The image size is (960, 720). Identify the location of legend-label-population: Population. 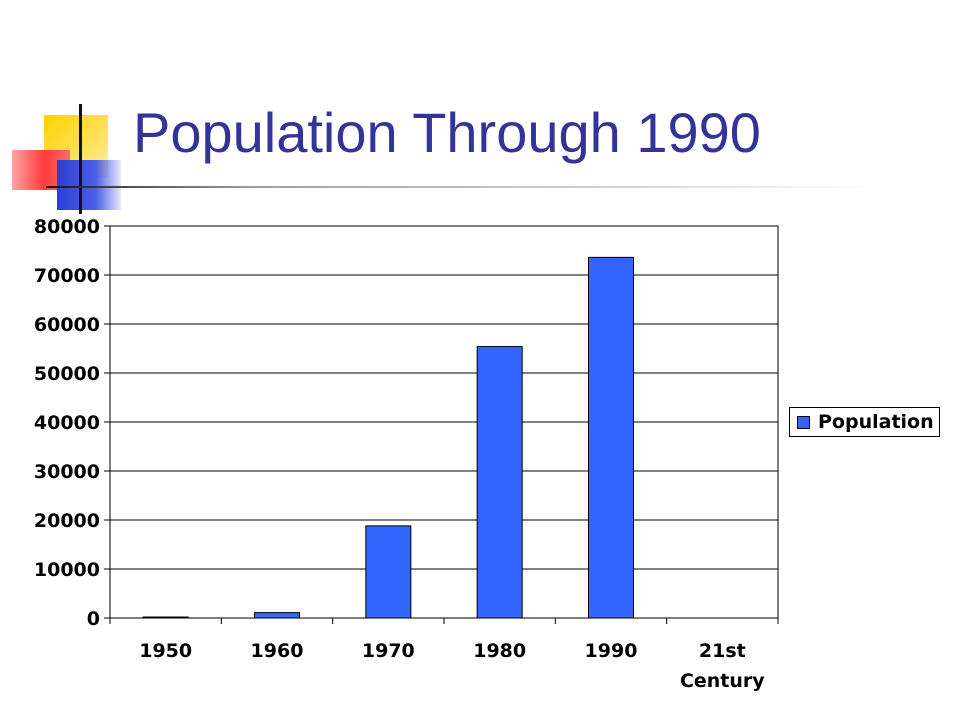
(876, 422).